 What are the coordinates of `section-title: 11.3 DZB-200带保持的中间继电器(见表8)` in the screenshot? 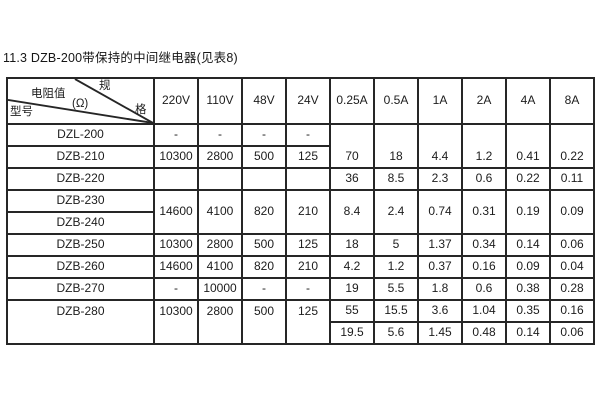 It's located at (120, 58).